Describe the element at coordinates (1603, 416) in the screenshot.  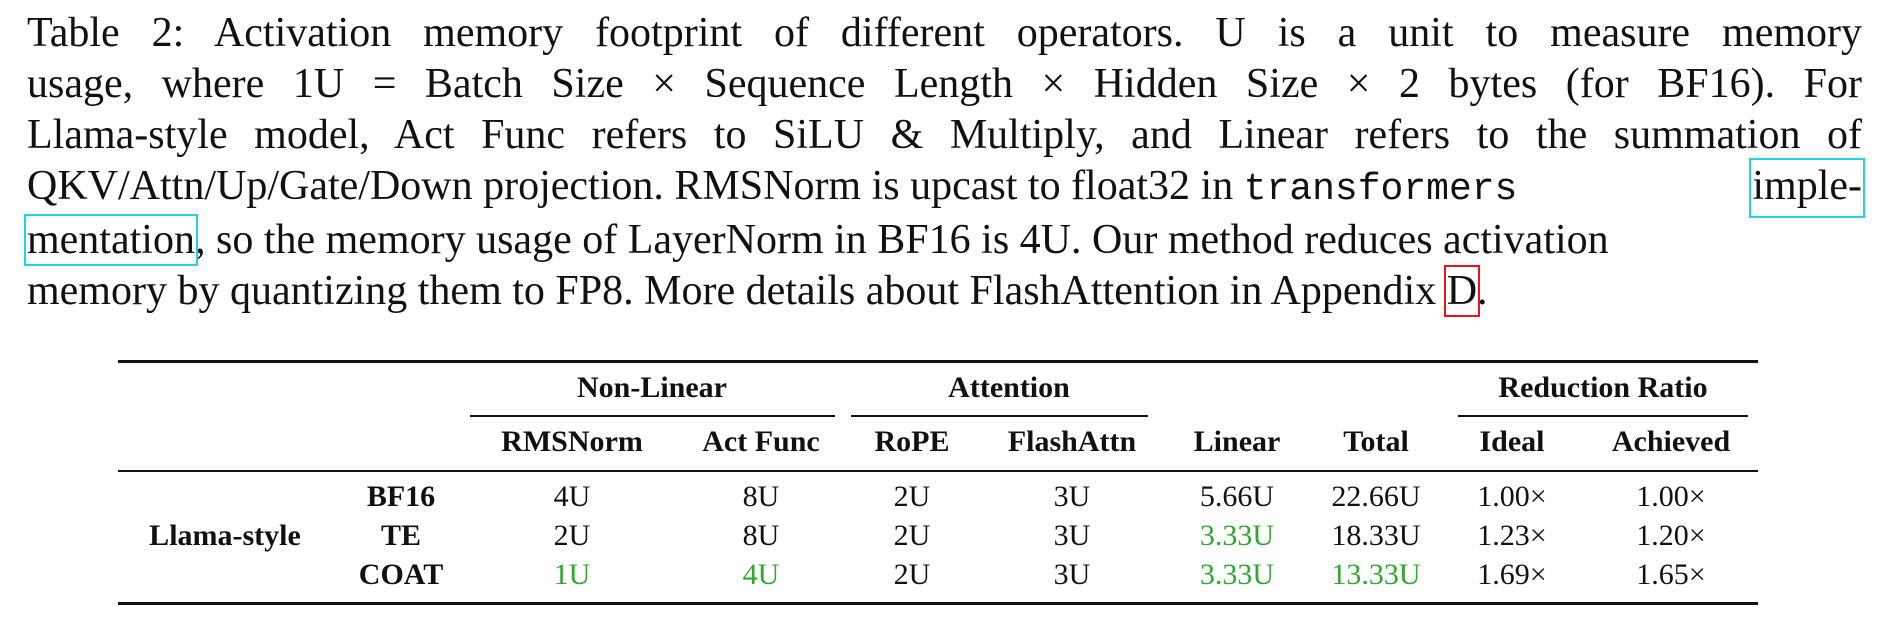
I see `group-underline-reduction` at that location.